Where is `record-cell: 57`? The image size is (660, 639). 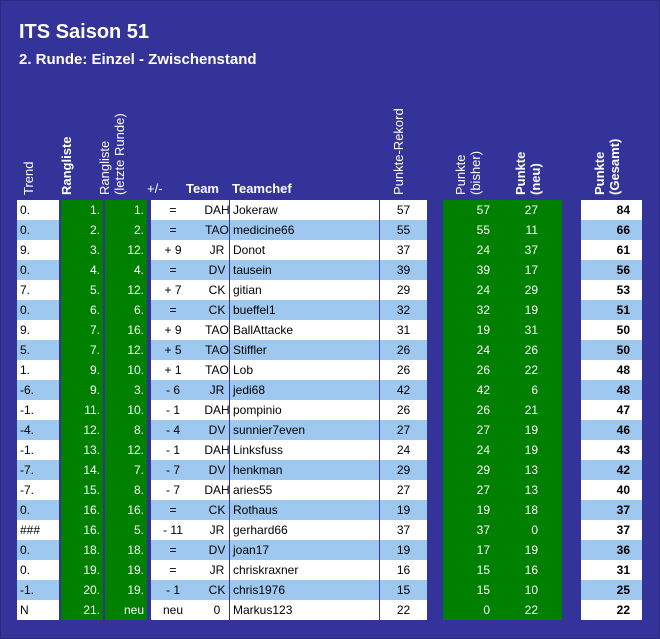 record-cell: 57 is located at coordinates (403, 210).